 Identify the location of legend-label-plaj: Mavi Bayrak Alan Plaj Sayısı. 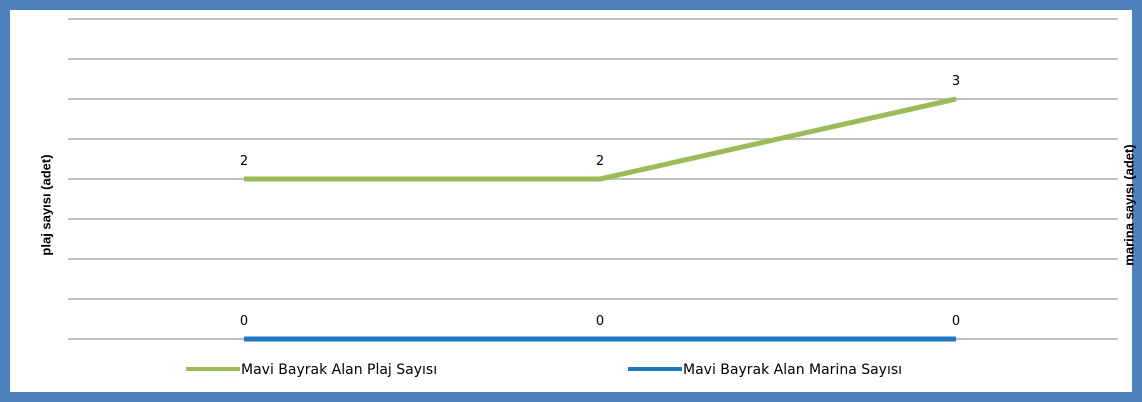
(339, 370).